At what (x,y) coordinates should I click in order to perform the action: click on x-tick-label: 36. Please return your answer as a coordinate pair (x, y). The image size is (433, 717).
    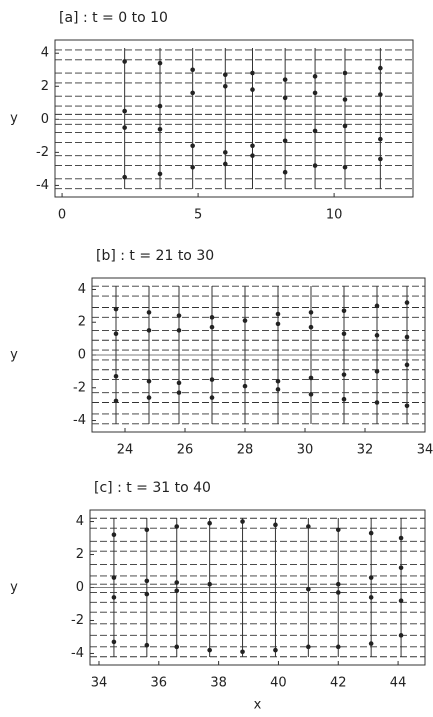
    Looking at the image, I should click on (159, 683).